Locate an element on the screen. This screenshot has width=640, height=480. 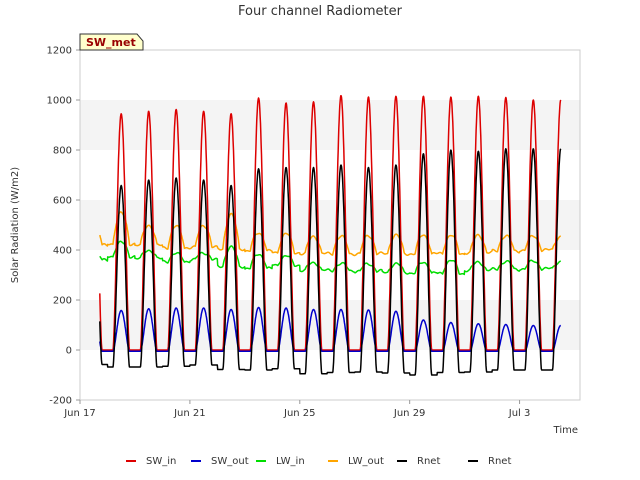
legend-label: LW_in is located at coordinates (290, 461).